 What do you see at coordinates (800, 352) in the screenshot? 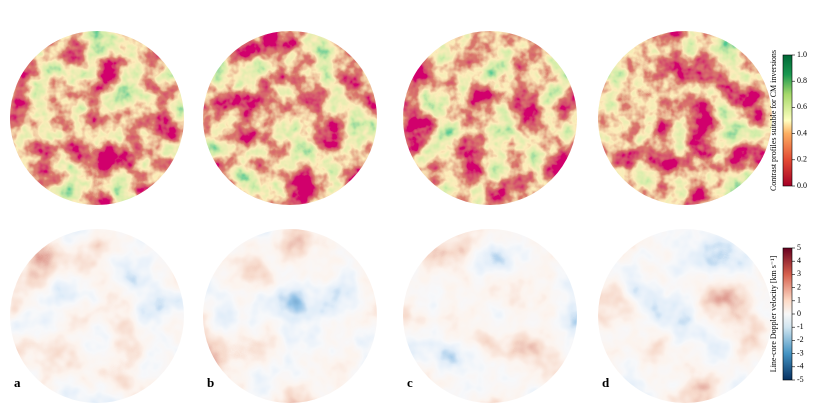
I see `colorbar-tick-label: -3` at bounding box center [800, 352].